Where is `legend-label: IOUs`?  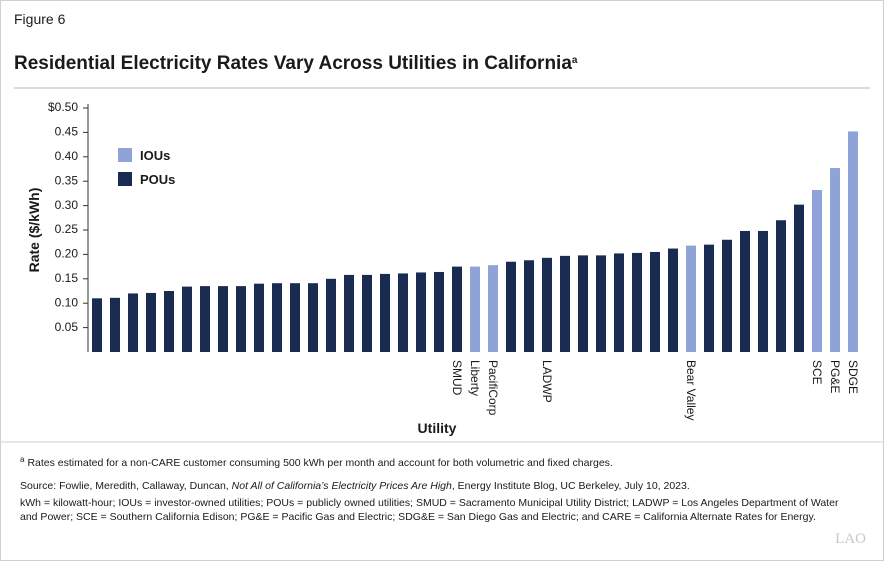
legend-label: IOUs is located at coordinates (155, 155).